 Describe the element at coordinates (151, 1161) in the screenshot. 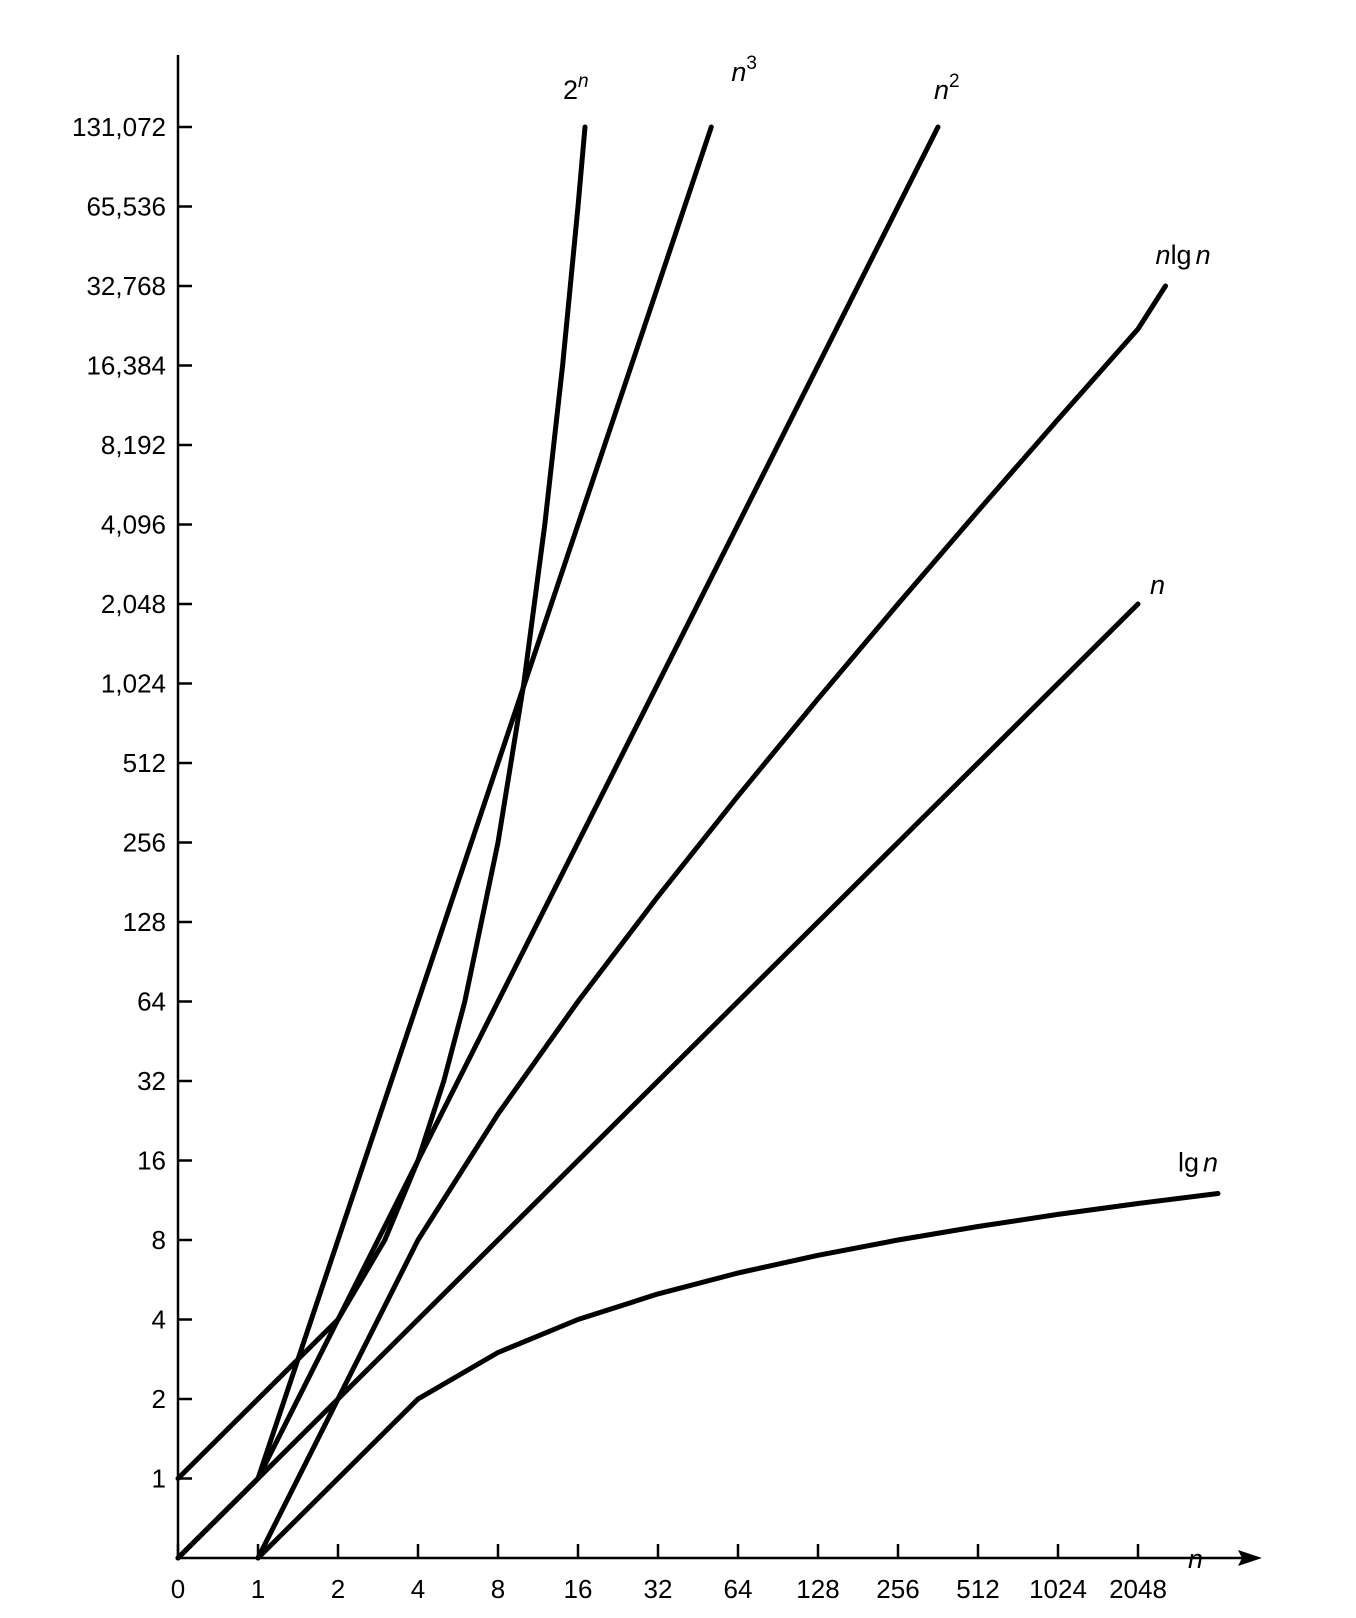

I see `y-tick-label: 16` at that location.